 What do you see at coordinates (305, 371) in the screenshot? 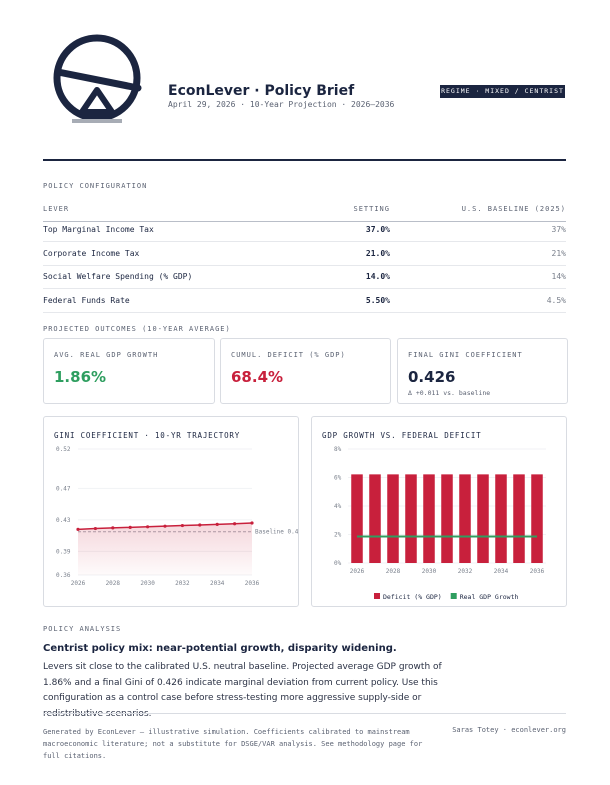
I see `outcome-card: CUMUL. DEFICIT (% GDP) 68.4%` at bounding box center [305, 371].